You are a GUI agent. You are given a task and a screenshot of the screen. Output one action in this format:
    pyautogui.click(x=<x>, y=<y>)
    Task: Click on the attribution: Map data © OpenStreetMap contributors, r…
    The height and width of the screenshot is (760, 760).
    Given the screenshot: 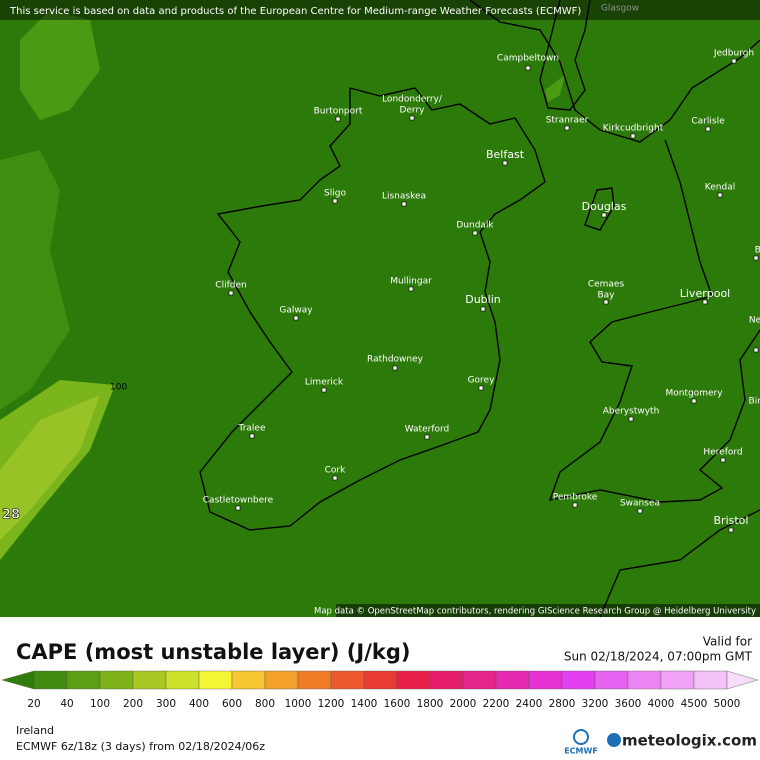 What is the action you would take?
    pyautogui.click(x=535, y=612)
    